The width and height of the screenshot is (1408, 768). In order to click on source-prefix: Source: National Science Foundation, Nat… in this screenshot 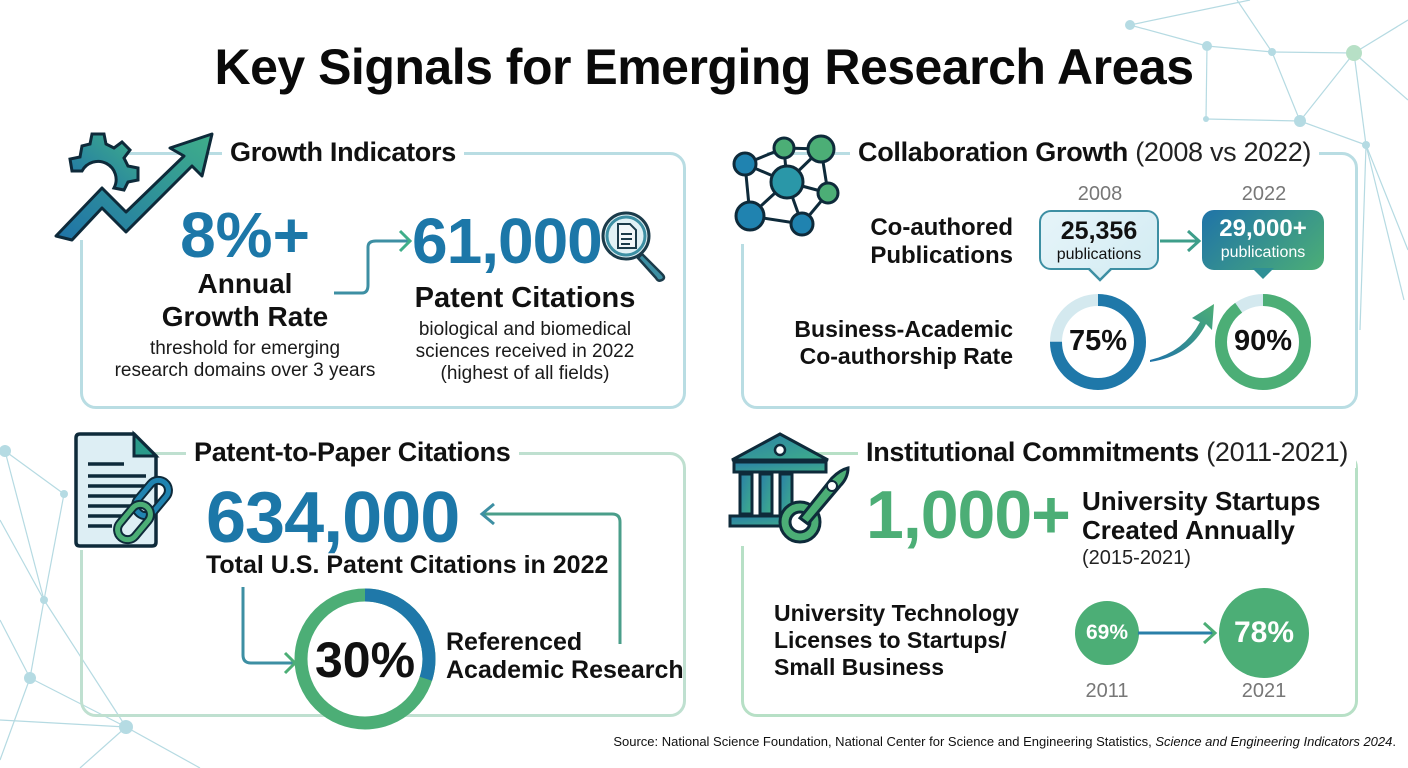, I will do `click(884, 741)`.